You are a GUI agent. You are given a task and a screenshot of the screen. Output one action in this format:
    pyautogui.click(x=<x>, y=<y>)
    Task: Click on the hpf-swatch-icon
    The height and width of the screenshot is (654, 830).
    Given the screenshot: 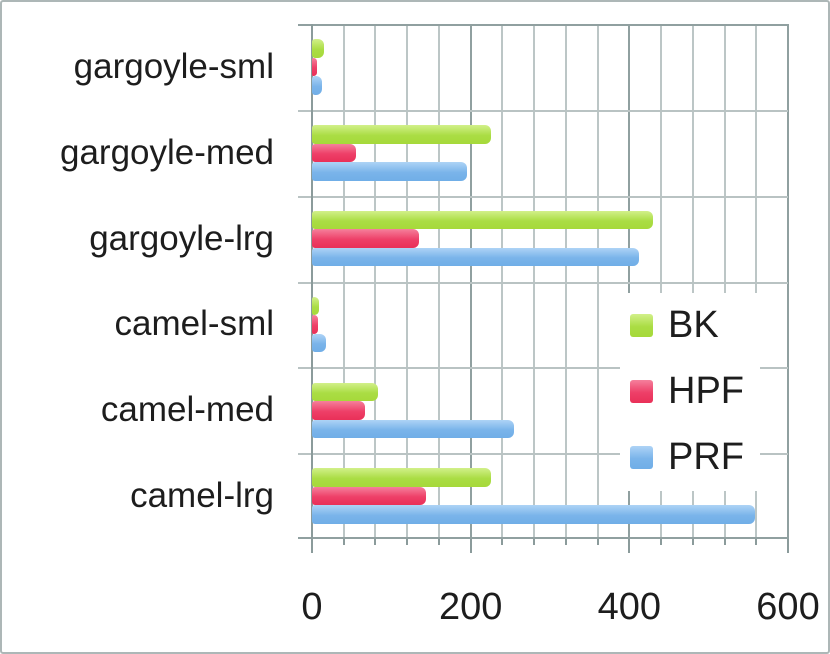 What is the action you would take?
    pyautogui.click(x=641, y=391)
    